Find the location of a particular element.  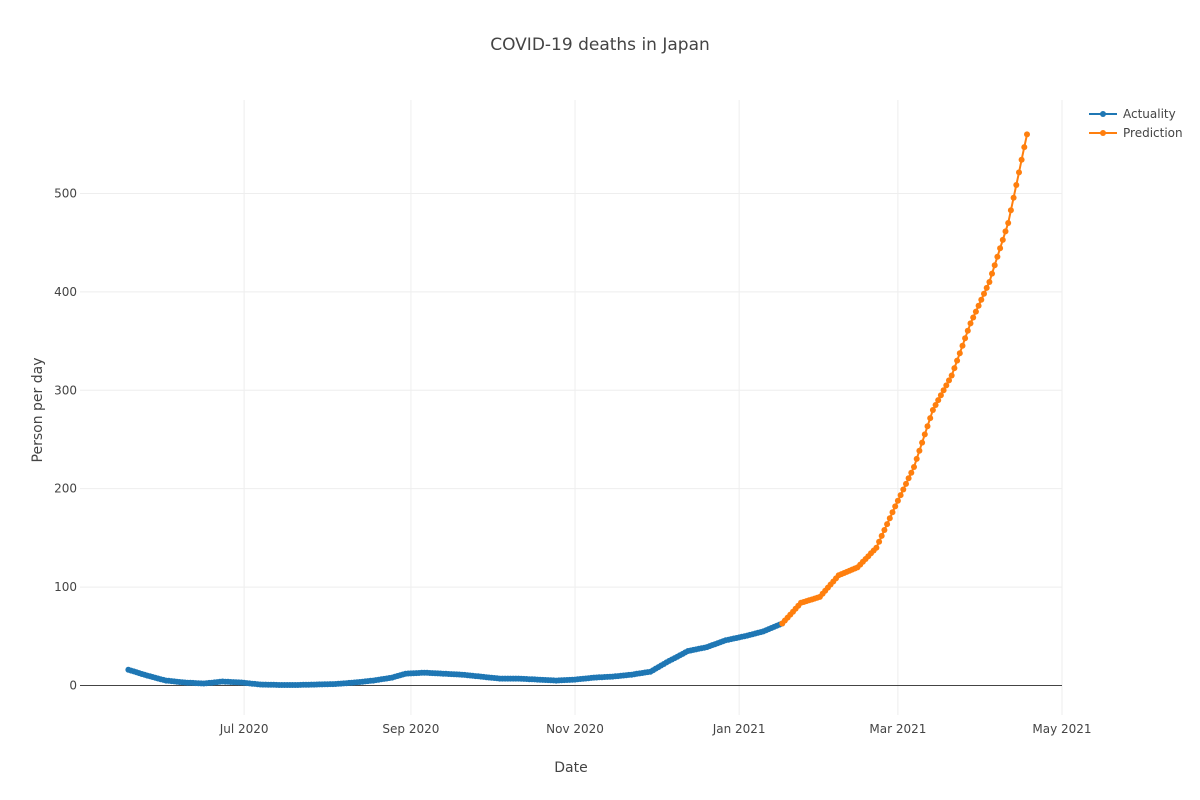

x-tick-label: Sep 2020 is located at coordinates (410, 729).